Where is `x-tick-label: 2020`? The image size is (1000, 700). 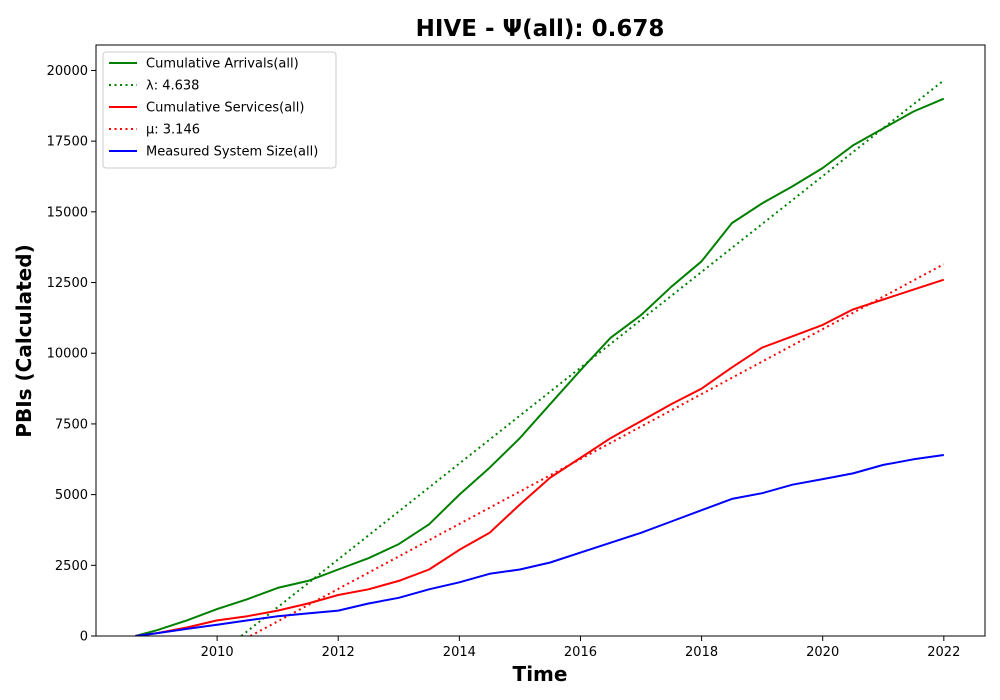 x-tick-label: 2020 is located at coordinates (822, 652).